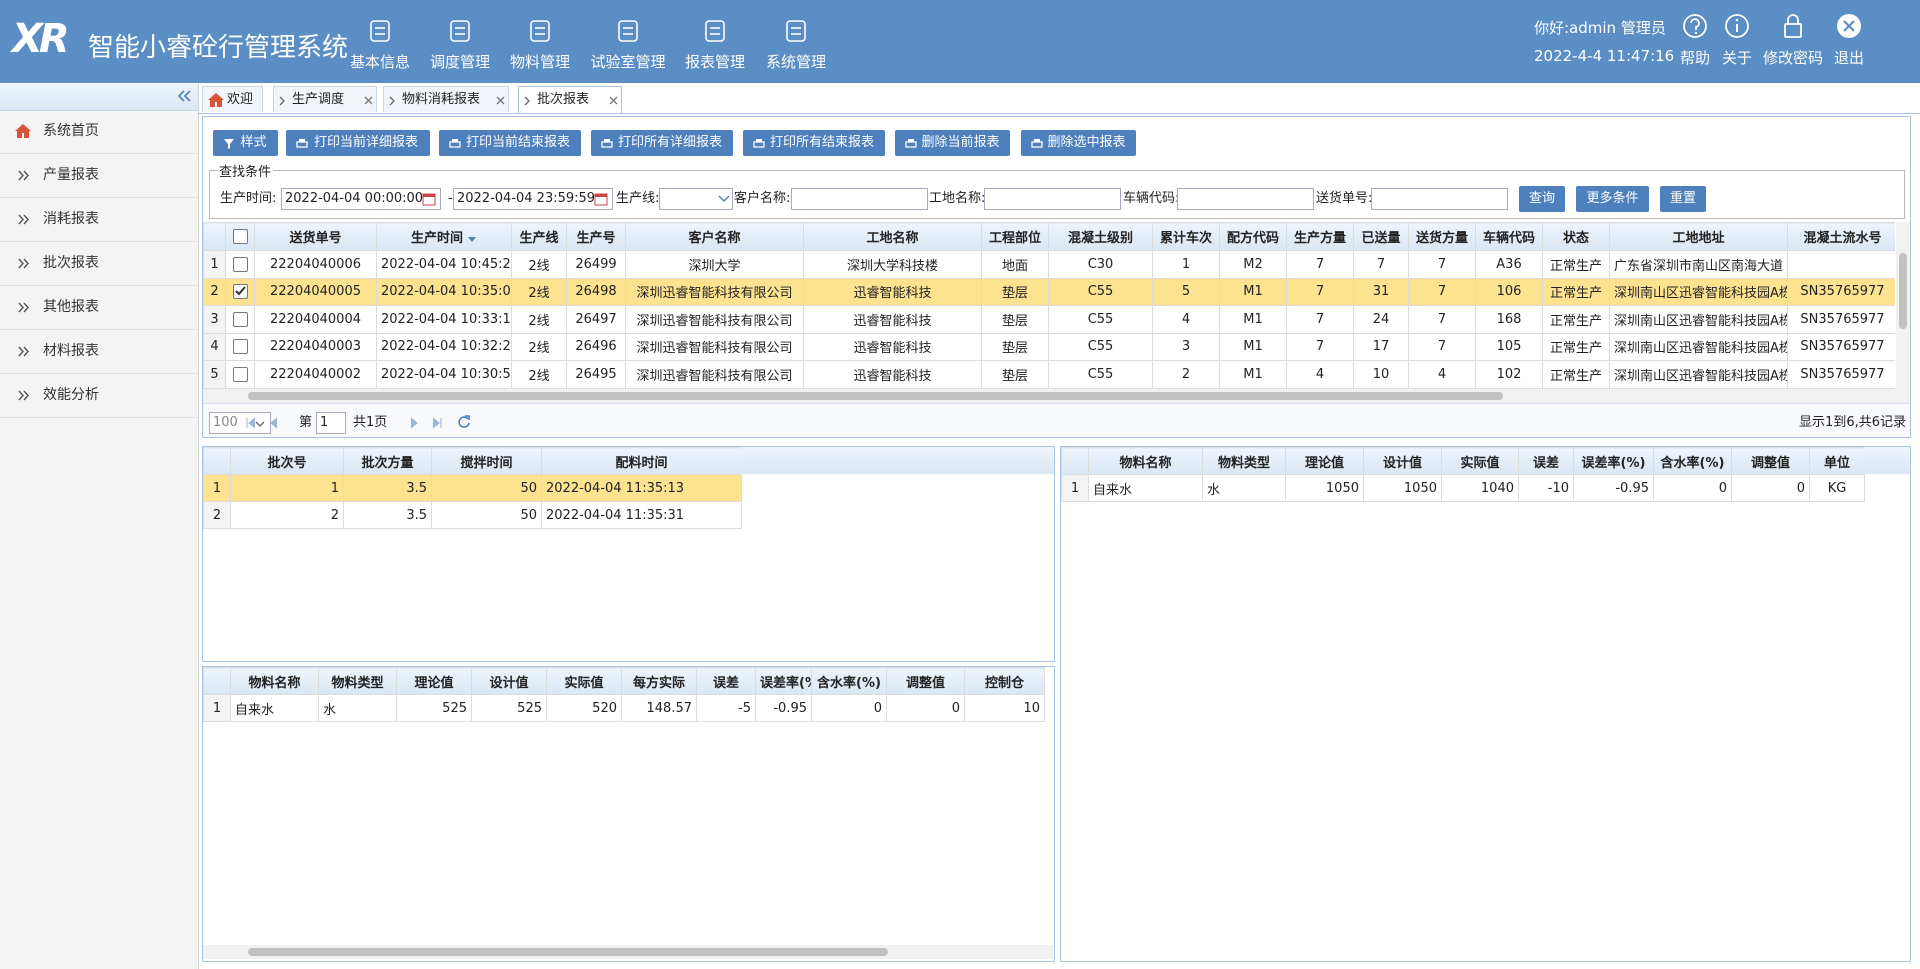  What do you see at coordinates (533, 199) in the screenshot?
I see `date-input: 2022-04-04 23:59:59` at bounding box center [533, 199].